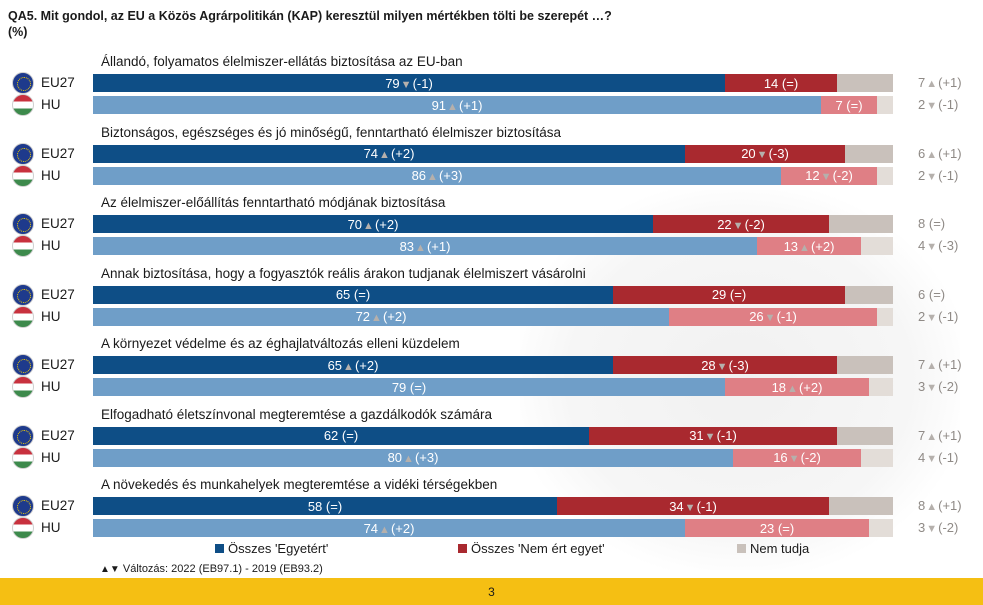 The height and width of the screenshot is (605, 983). What do you see at coordinates (922, 527) in the screenshot?
I see `data-label-dk-value: 3` at bounding box center [922, 527].